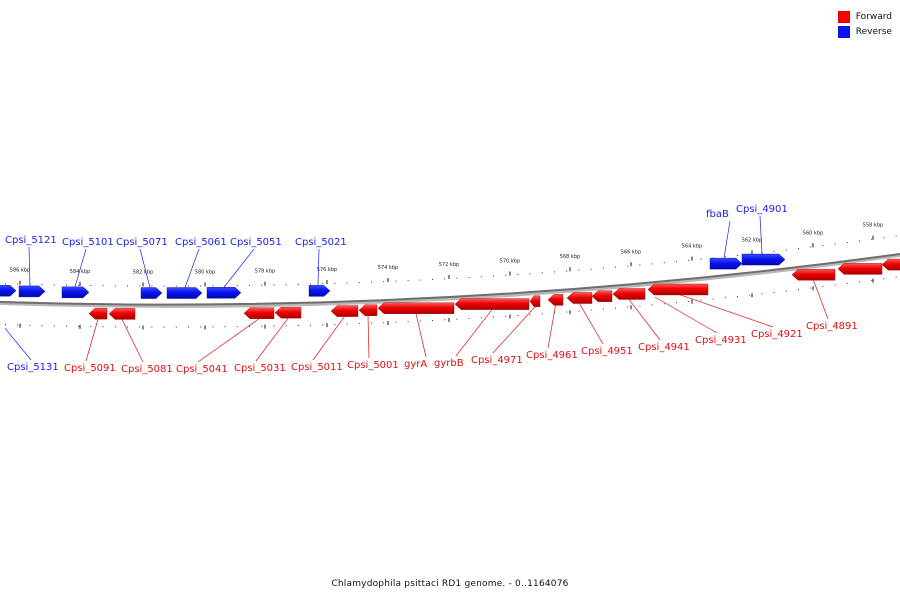  What do you see at coordinates (721, 340) in the screenshot?
I see `forward-gene-label: Cpsi_4931` at bounding box center [721, 340].